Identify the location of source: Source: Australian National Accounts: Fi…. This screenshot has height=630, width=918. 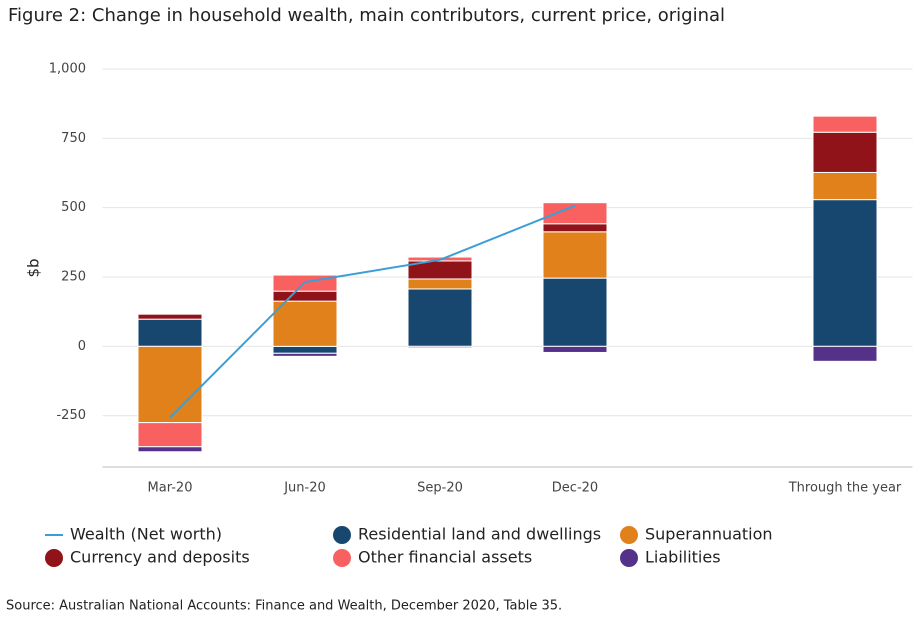
(284, 606).